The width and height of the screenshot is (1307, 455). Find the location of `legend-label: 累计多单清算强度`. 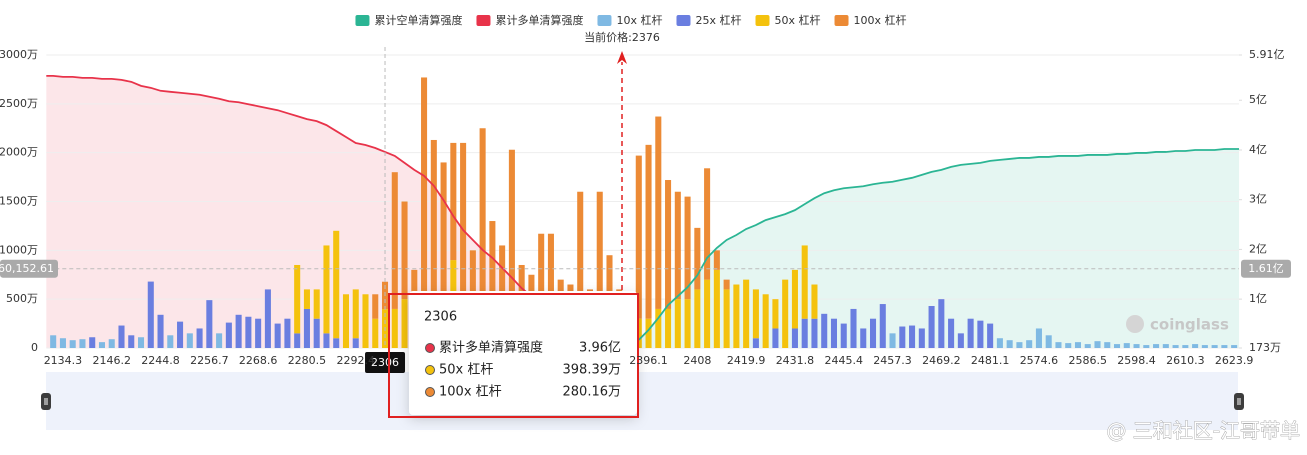

legend-label: 累计多单清算强度 is located at coordinates (539, 20).